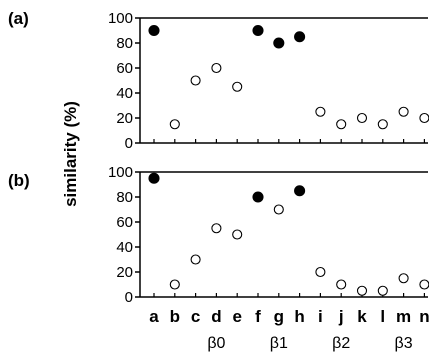 The image size is (429, 354). Describe the element at coordinates (424, 316) in the screenshot. I see `x-tick-label: n` at that location.